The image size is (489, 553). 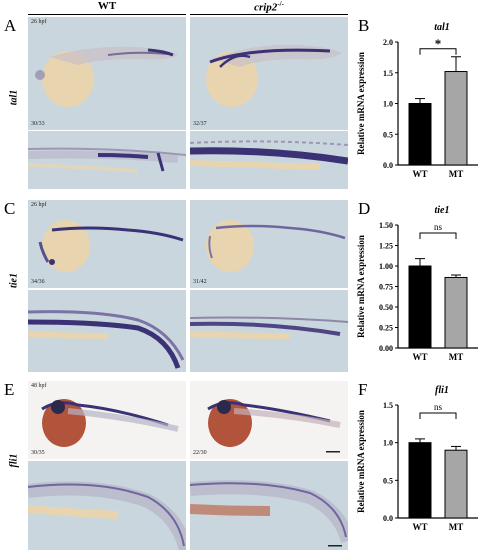 What do you see at coordinates (388, 165) in the screenshot?
I see `chart-b-ytick-label-0: 0.0` at bounding box center [388, 165].